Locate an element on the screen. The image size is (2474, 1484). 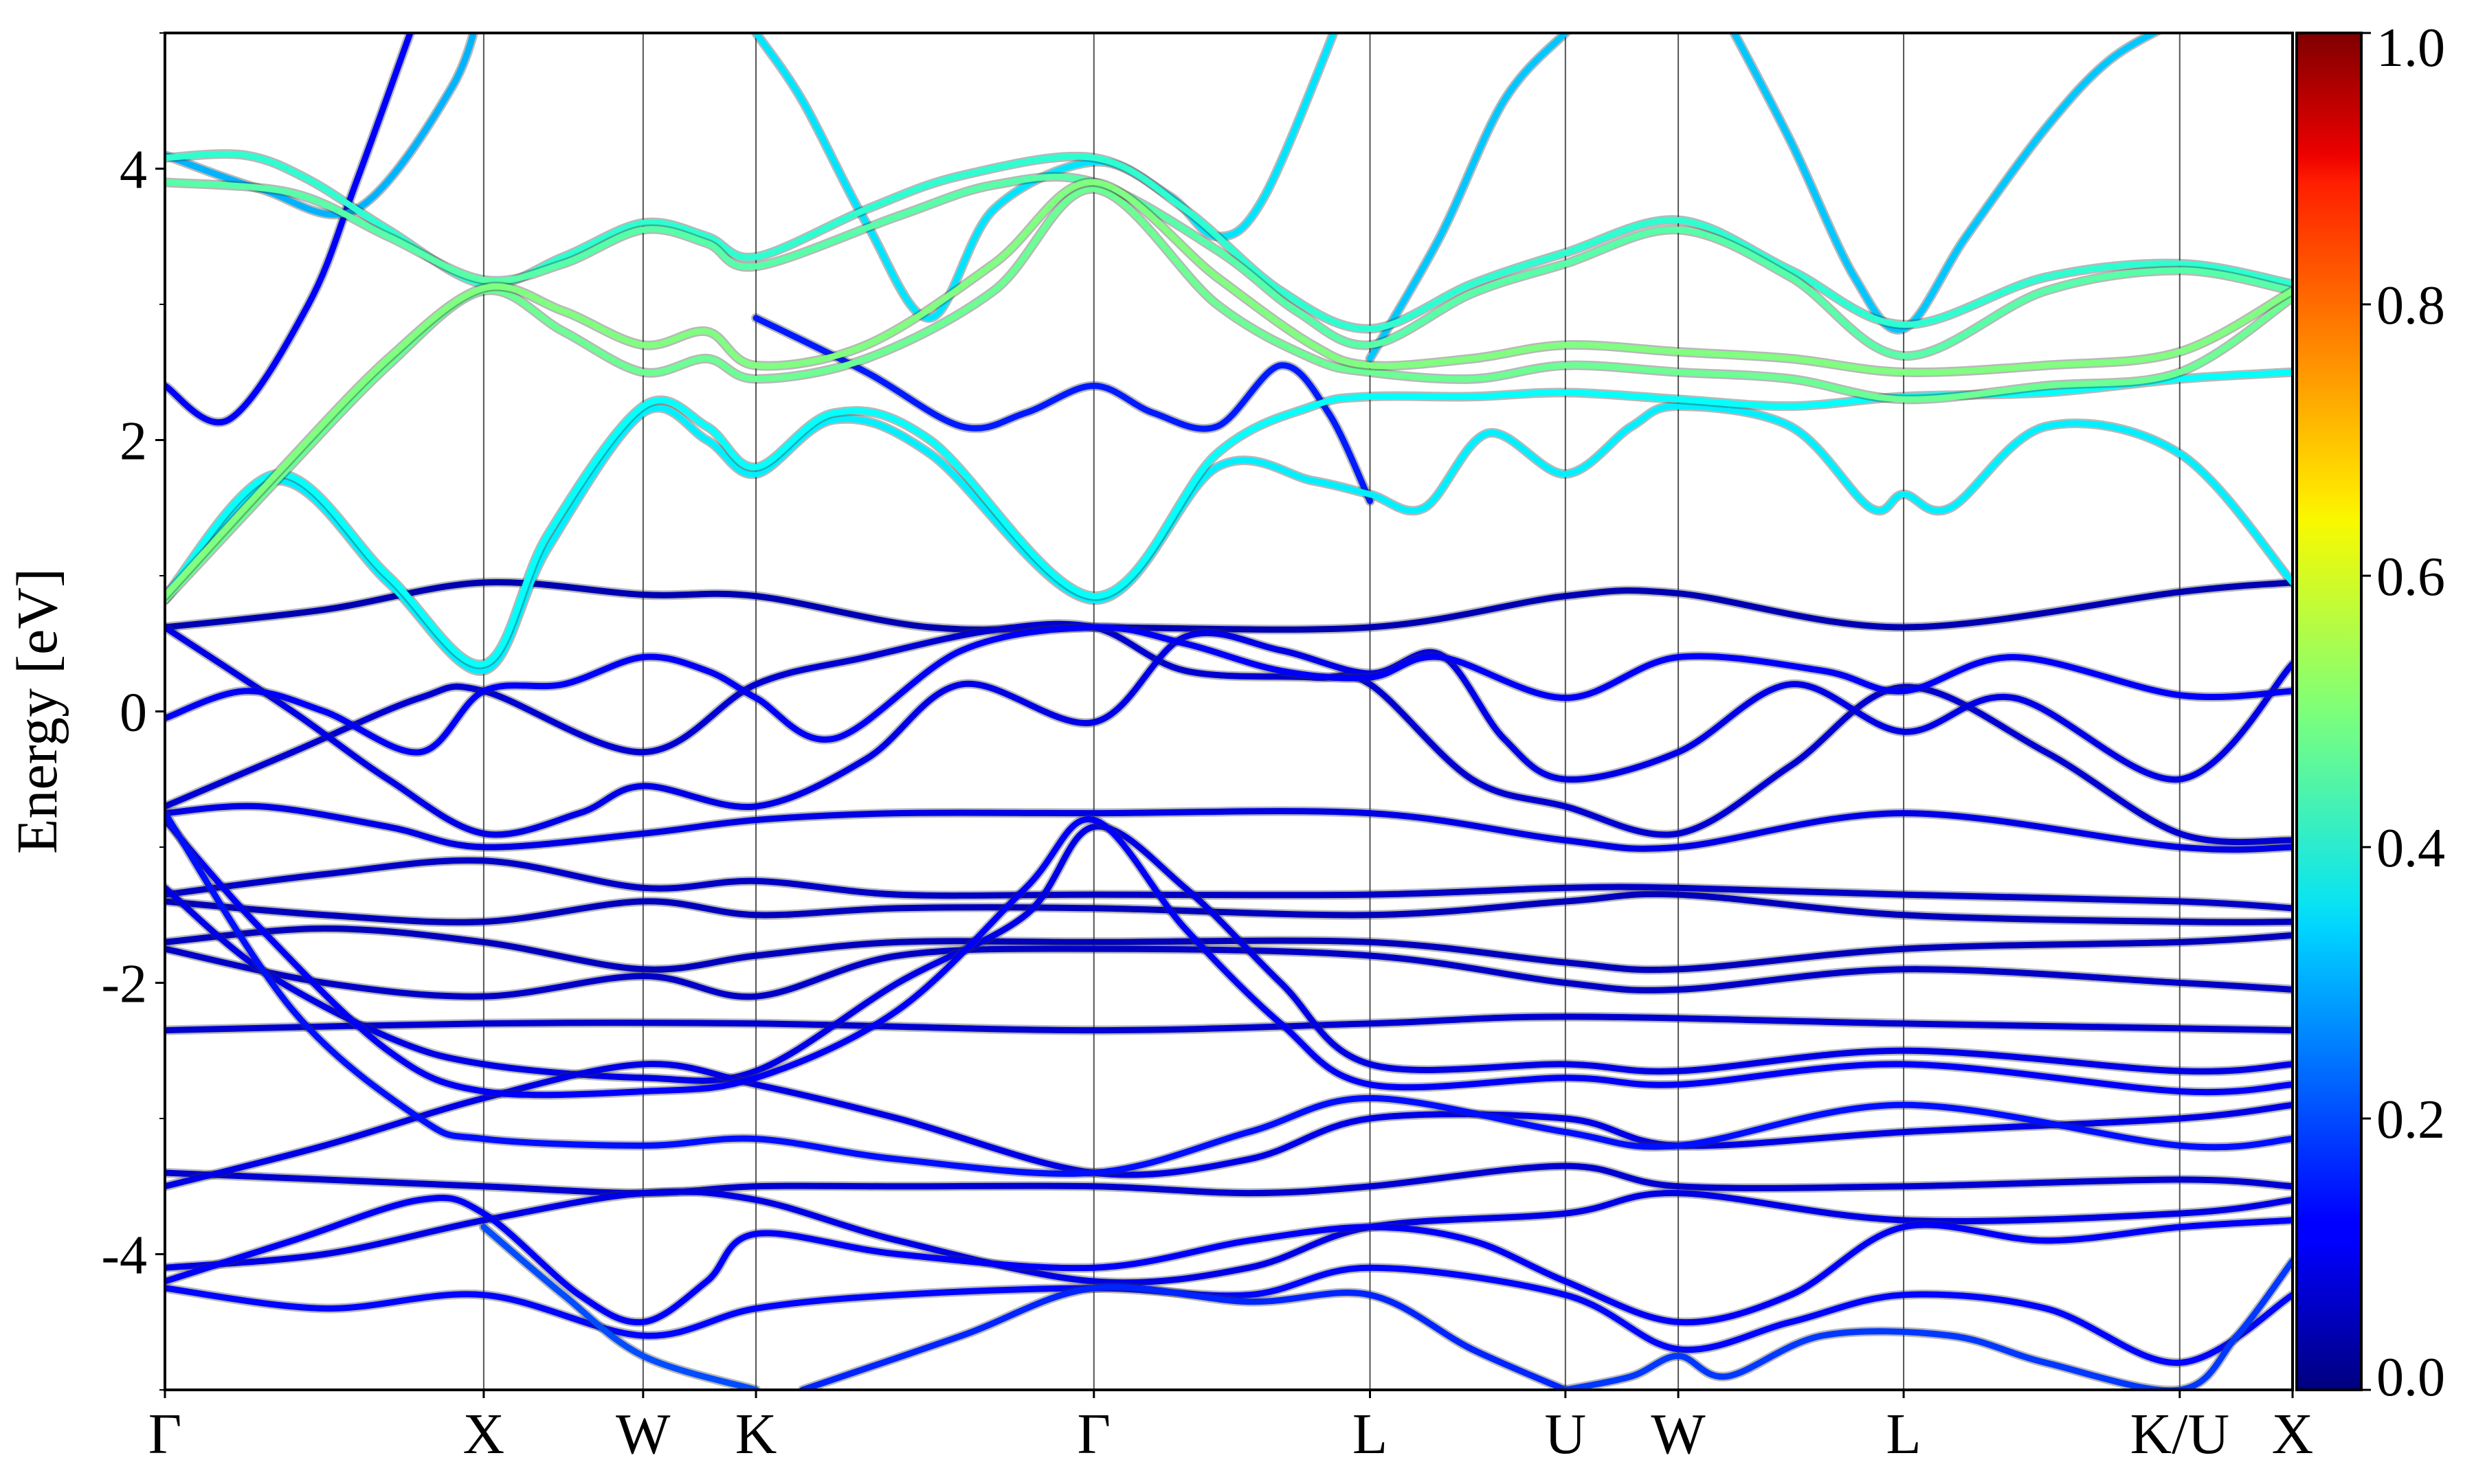
y-tick-label: -4 is located at coordinates (124, 1256).